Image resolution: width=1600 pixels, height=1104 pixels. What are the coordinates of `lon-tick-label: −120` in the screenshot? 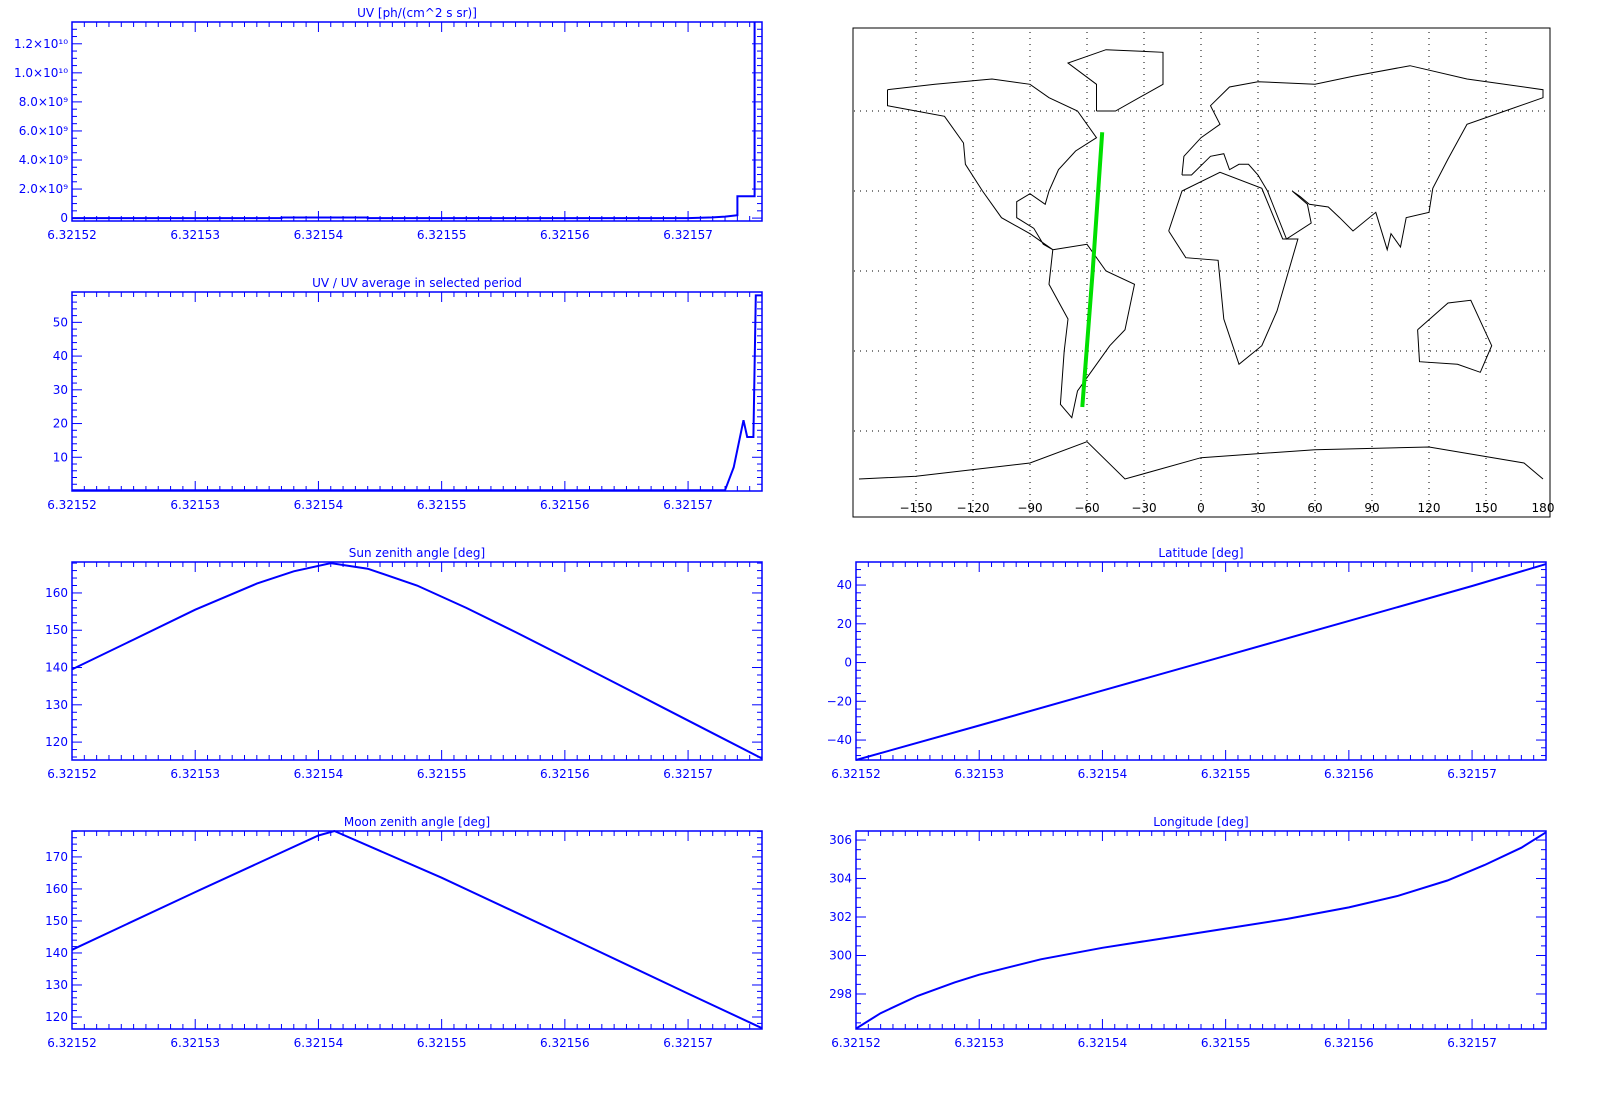 It's located at (973, 508).